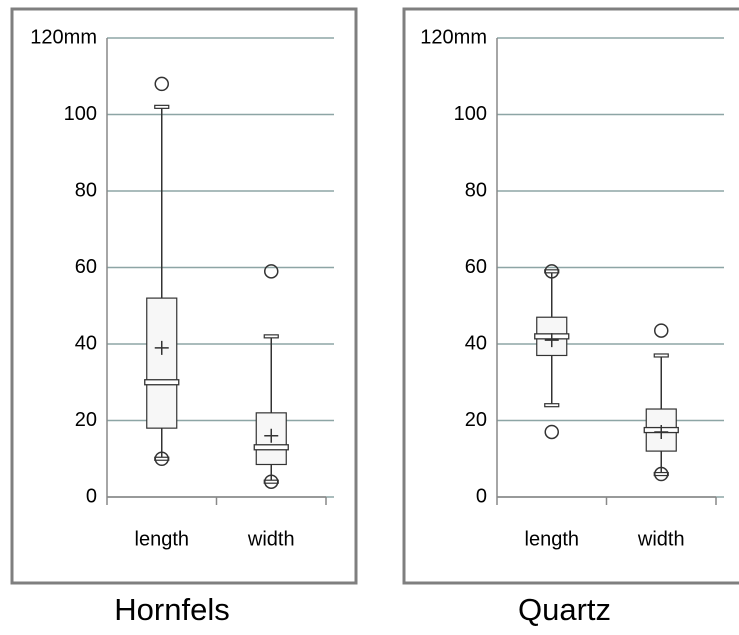 The width and height of the screenshot is (739, 635). I want to click on chart-title: Hornfels, so click(171, 609).